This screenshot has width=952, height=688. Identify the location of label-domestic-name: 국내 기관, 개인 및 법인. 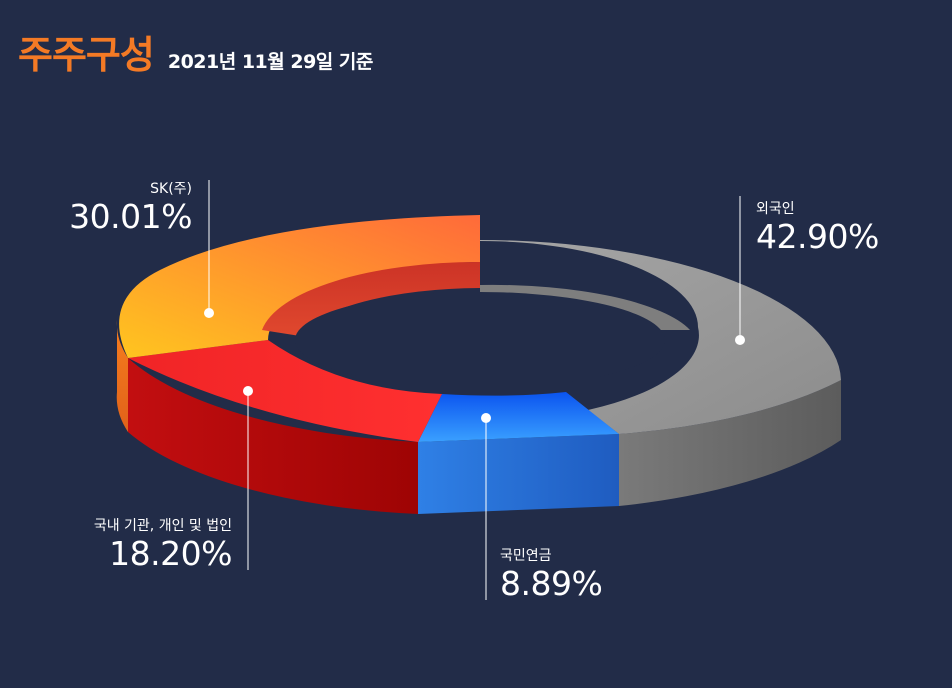
(162, 526).